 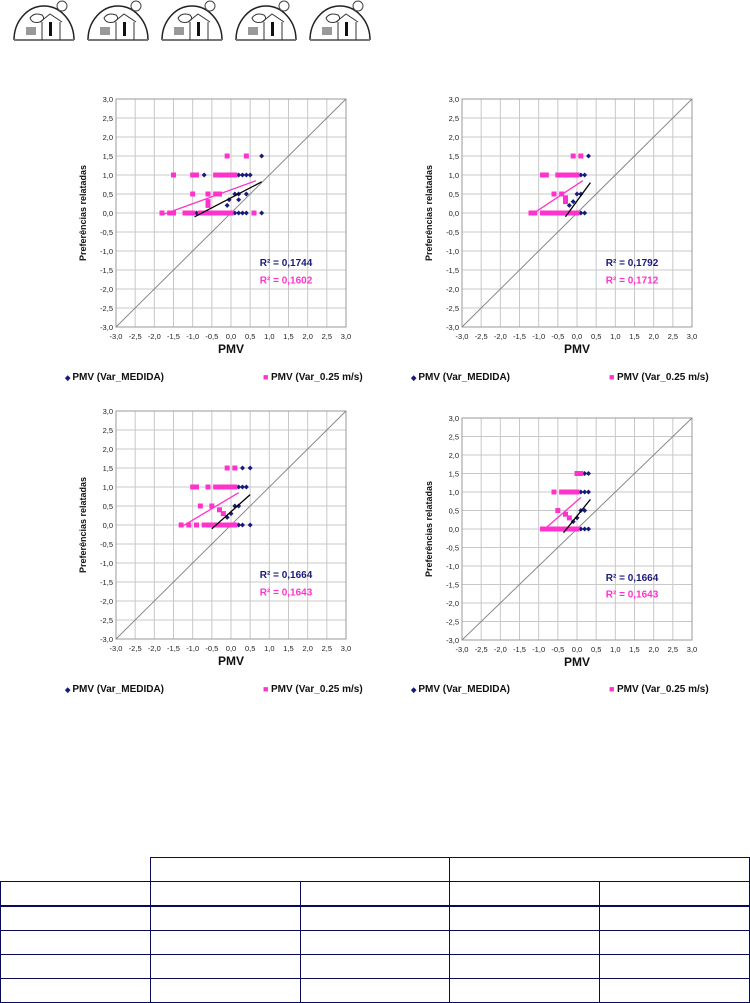 I want to click on y-tick-label: 3,0, so click(x=454, y=418).